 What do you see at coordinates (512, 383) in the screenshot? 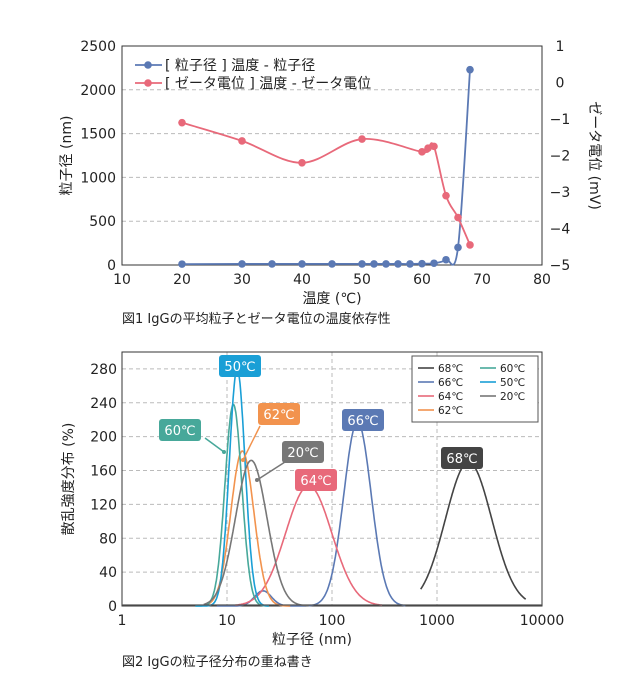
I see `legend-label: 50℃` at bounding box center [512, 383].